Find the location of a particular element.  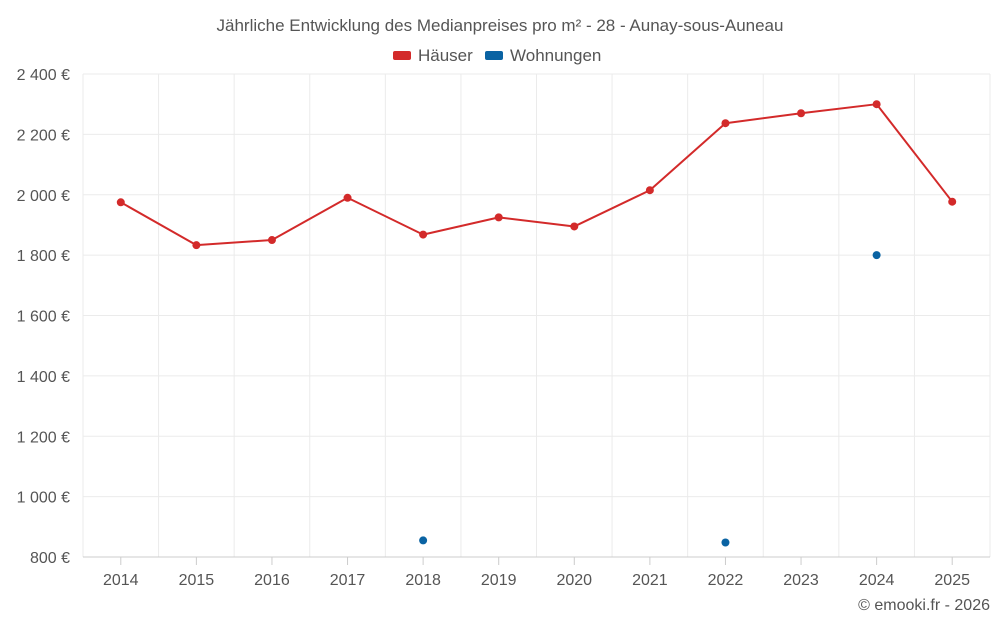

x-tick-label: 2019 is located at coordinates (499, 580).